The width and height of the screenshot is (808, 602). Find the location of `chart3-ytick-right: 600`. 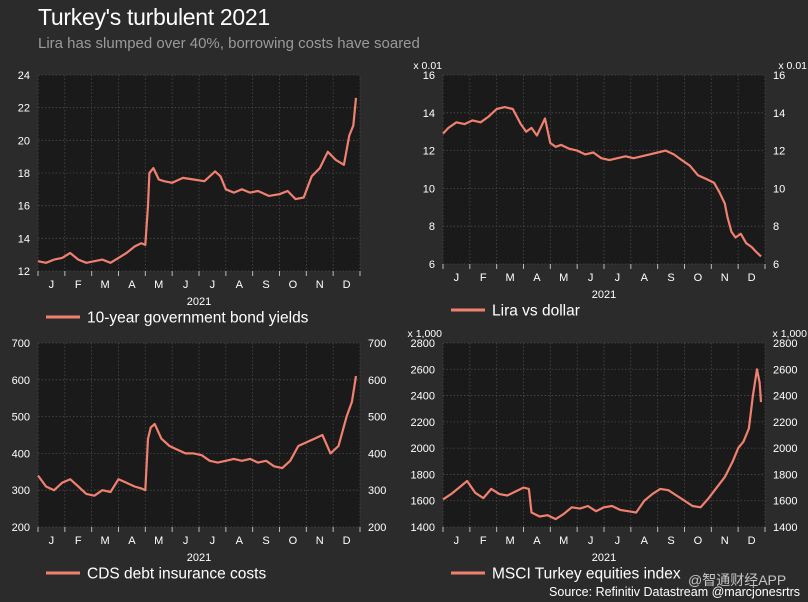

chart3-ytick-right: 600 is located at coordinates (377, 381).